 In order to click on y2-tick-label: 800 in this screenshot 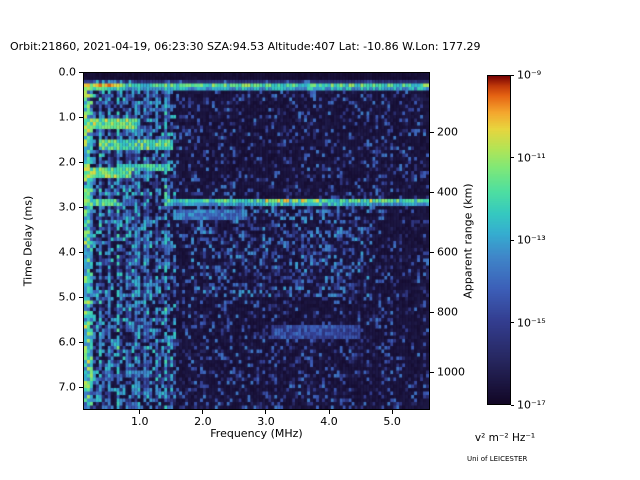, I will do `click(447, 312)`.